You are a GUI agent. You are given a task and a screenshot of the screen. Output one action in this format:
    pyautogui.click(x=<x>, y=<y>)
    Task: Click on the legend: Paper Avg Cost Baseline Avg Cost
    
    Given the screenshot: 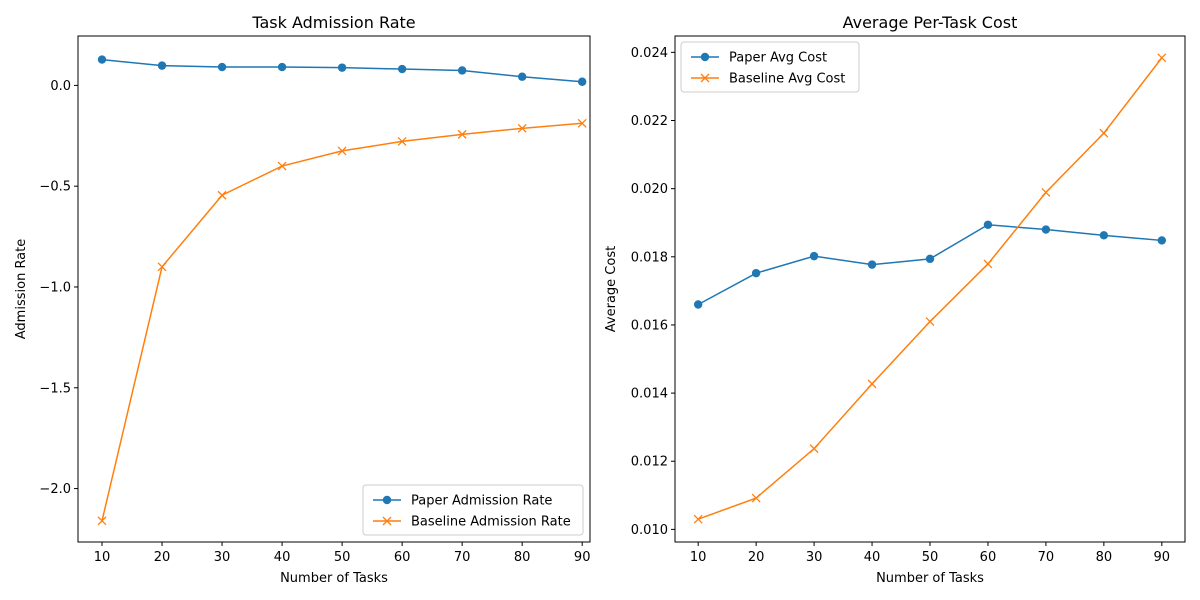 What is the action you would take?
    pyautogui.click(x=770, y=67)
    